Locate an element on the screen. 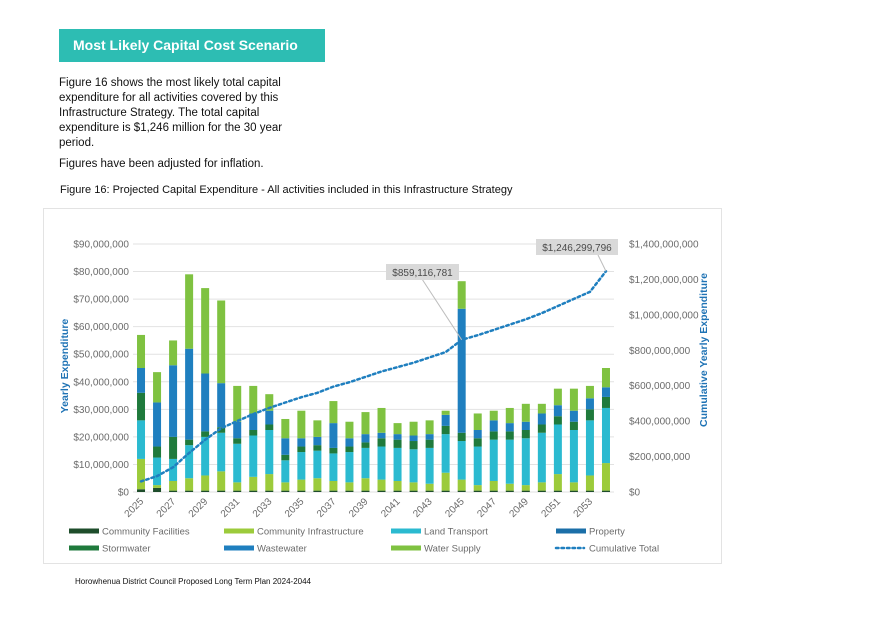 This screenshot has width=875, height=618. x-tick-label: 2027 is located at coordinates (167, 508).